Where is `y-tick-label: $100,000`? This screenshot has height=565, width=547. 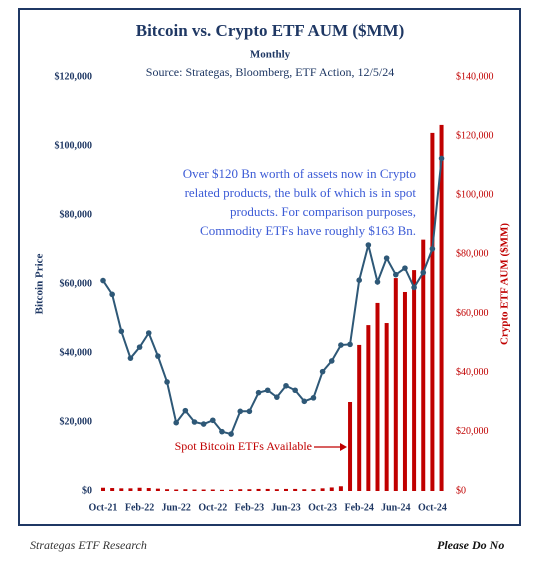 y-tick-label: $100,000 is located at coordinates (74, 145).